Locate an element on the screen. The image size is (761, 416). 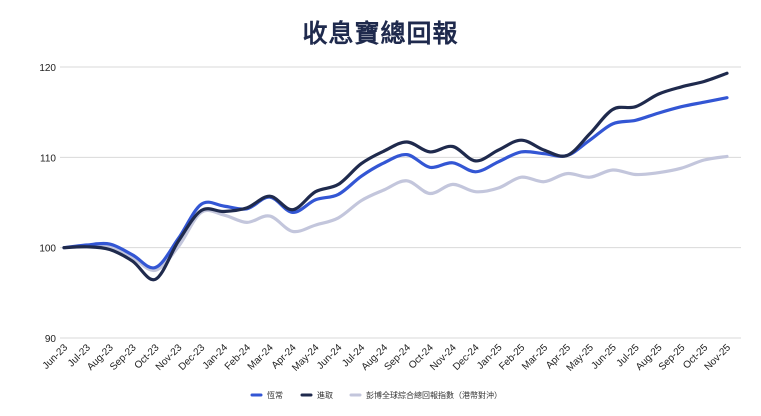
y-tick-label: 120 is located at coordinates (47, 68).